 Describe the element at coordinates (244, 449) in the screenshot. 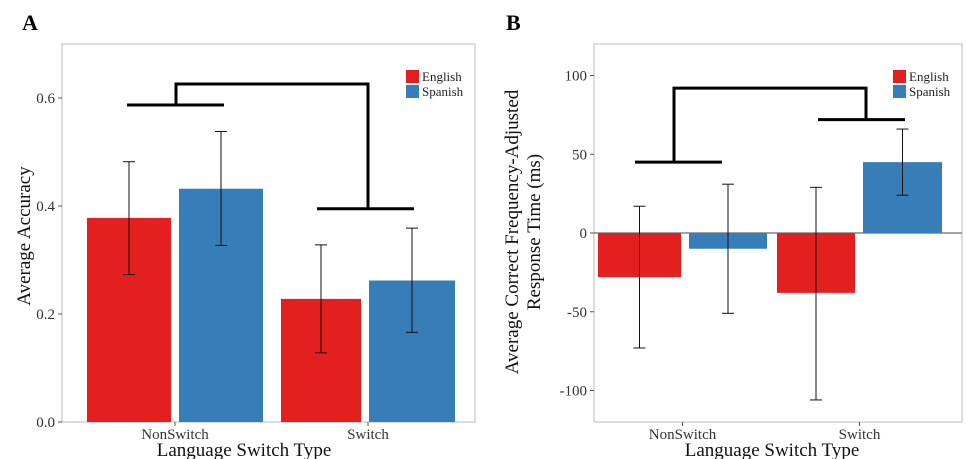

I see `x-axis-title-a: Language Switch Type` at that location.